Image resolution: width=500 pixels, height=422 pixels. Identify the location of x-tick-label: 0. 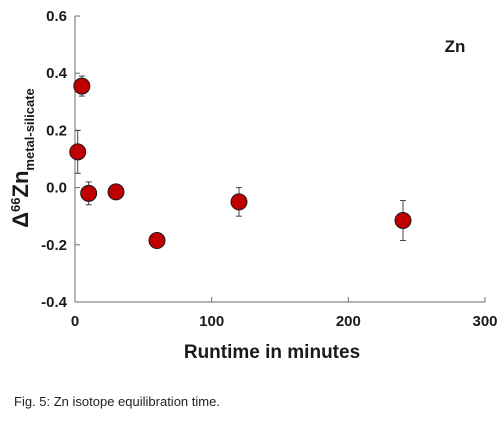
(75, 321).